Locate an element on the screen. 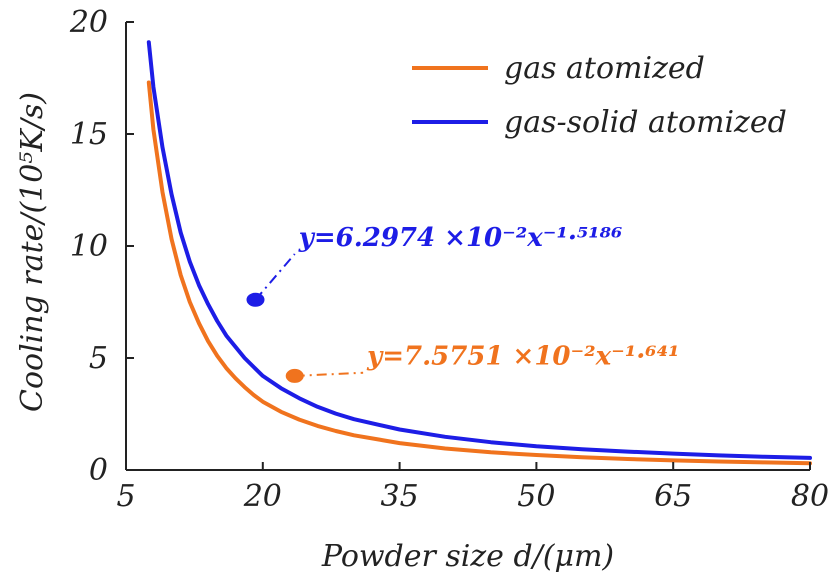  x-tick-label: 35 is located at coordinates (400, 496).